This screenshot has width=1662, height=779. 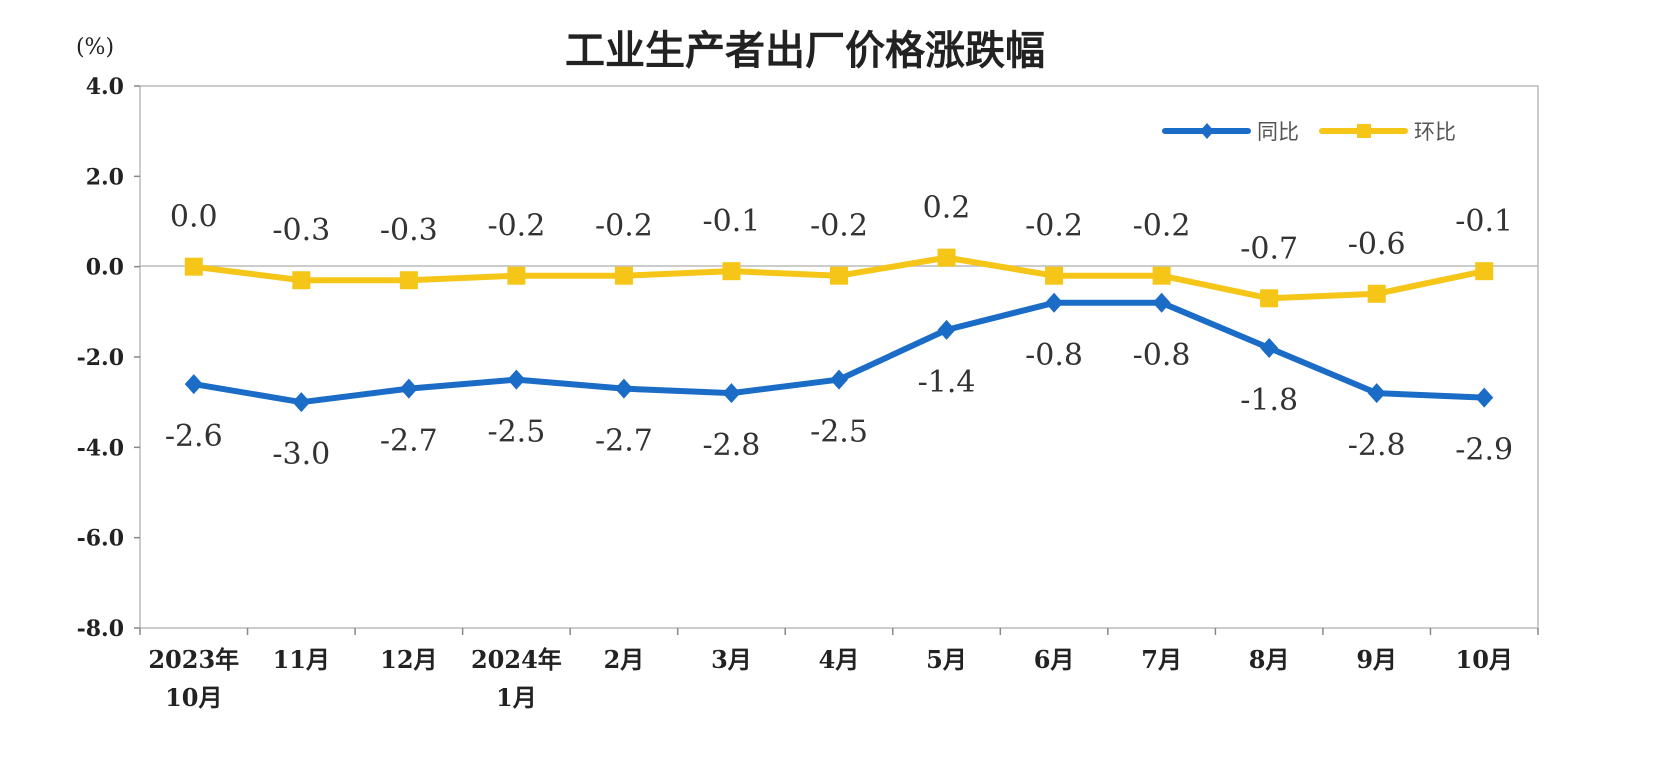 I want to click on x-tick-label: 11月, so click(x=301, y=659).